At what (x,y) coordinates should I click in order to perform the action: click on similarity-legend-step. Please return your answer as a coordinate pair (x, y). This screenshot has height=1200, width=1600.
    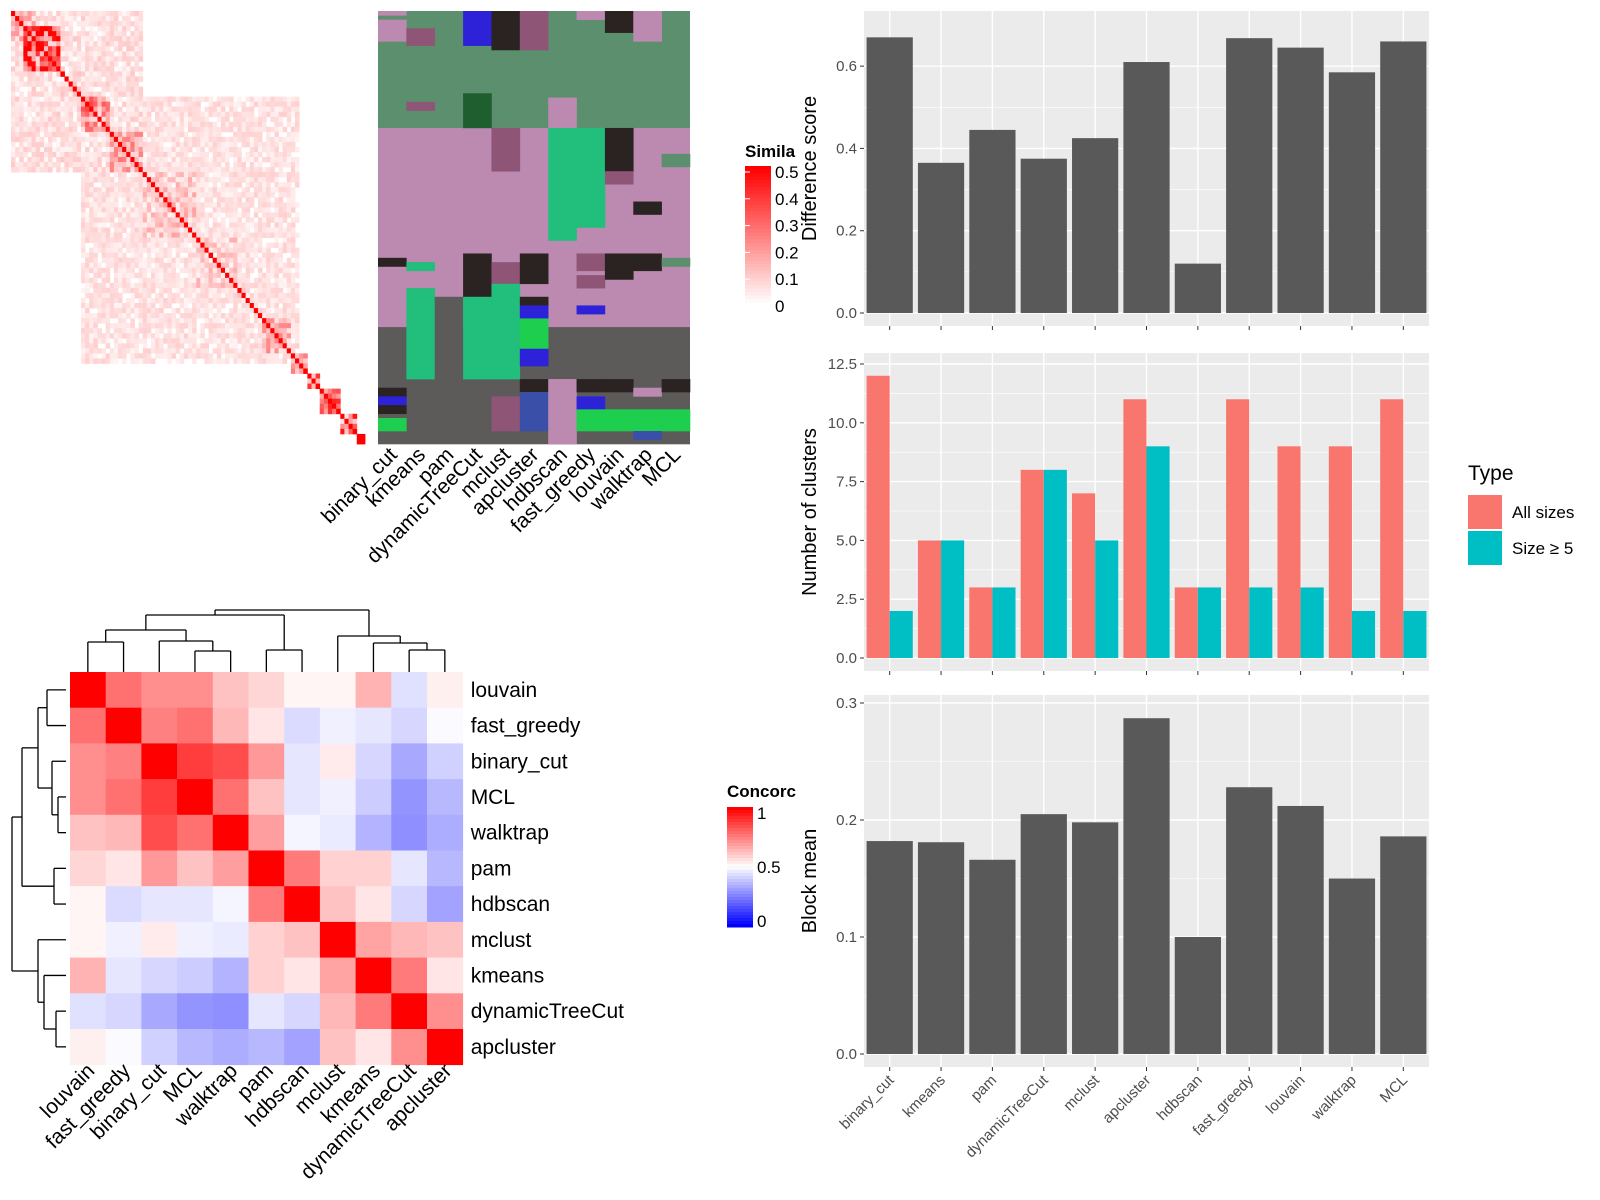
    Looking at the image, I should click on (758, 210).